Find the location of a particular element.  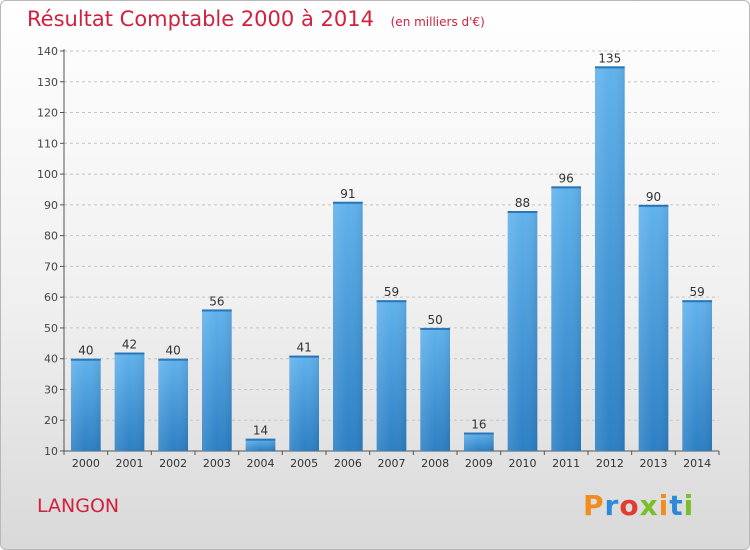

brand-letter: x is located at coordinates (649, 505).